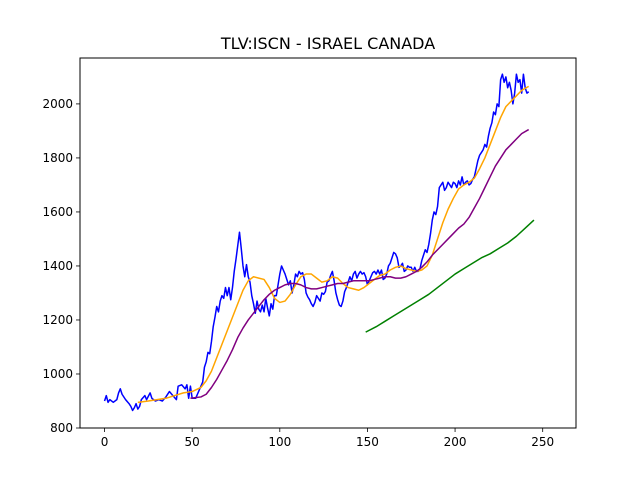 The width and height of the screenshot is (640, 480). What do you see at coordinates (192, 442) in the screenshot?
I see `x-tick-label: 50` at bounding box center [192, 442].